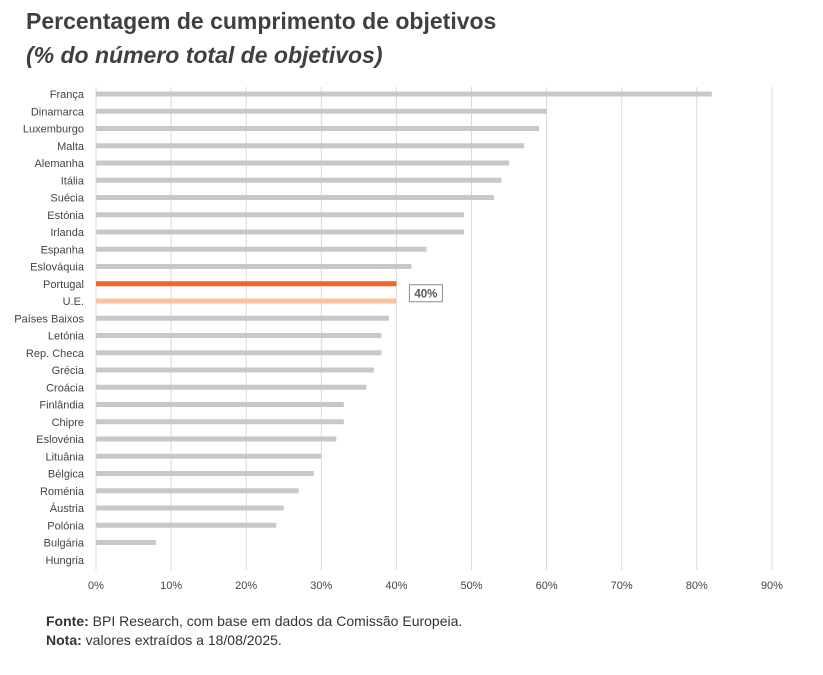 This screenshot has height=675, width=823. I want to click on category-label: Croácia, so click(65, 388).